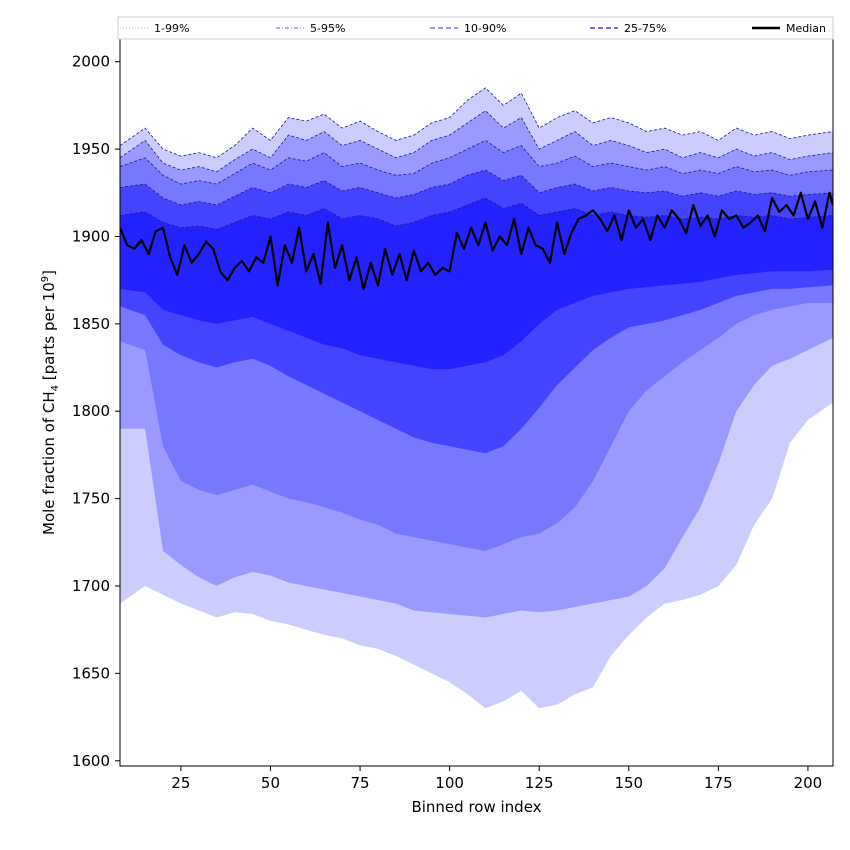 This screenshot has width=850, height=850. I want to click on x-tick-label: 175, so click(718, 783).